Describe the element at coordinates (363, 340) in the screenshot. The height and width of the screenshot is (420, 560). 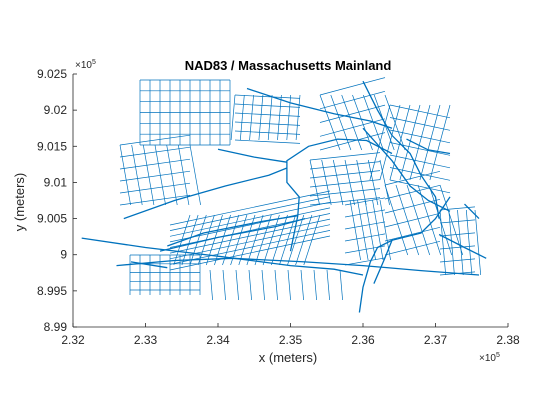
I see `x-tick-label: 2.36` at that location.